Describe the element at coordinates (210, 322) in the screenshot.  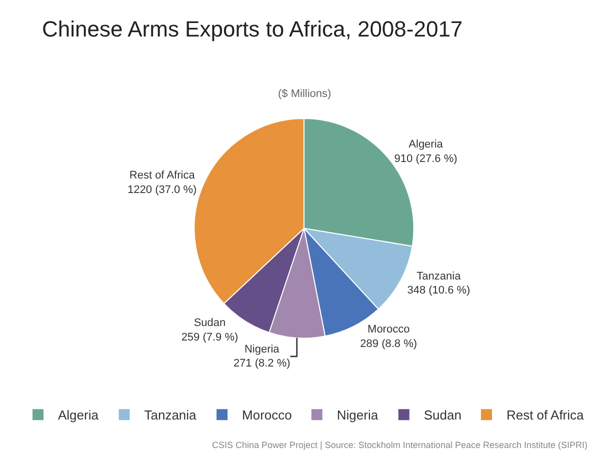
I see `slice-label: Sudan` at that location.